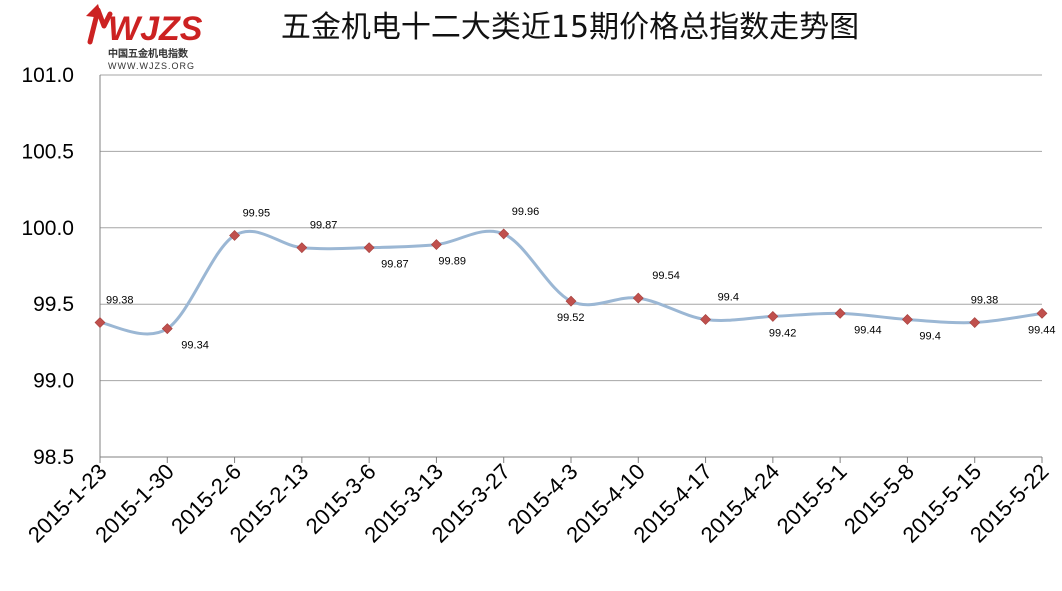 The image size is (1062, 591). I want to click on y-tick-label: 100.5, so click(47, 151).